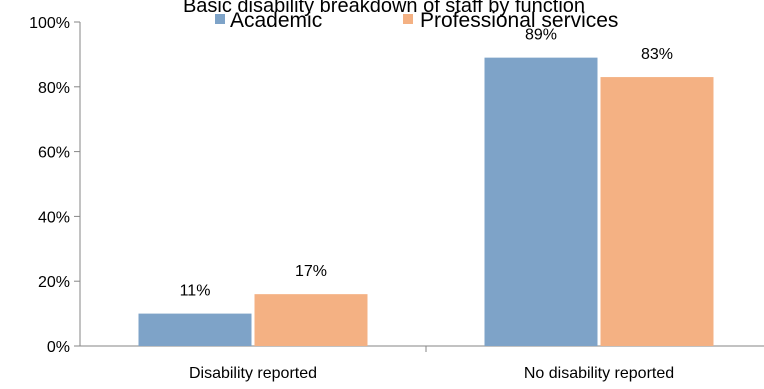 The width and height of the screenshot is (764, 389). What do you see at coordinates (195, 291) in the screenshot?
I see `data-label: 11%` at bounding box center [195, 291].